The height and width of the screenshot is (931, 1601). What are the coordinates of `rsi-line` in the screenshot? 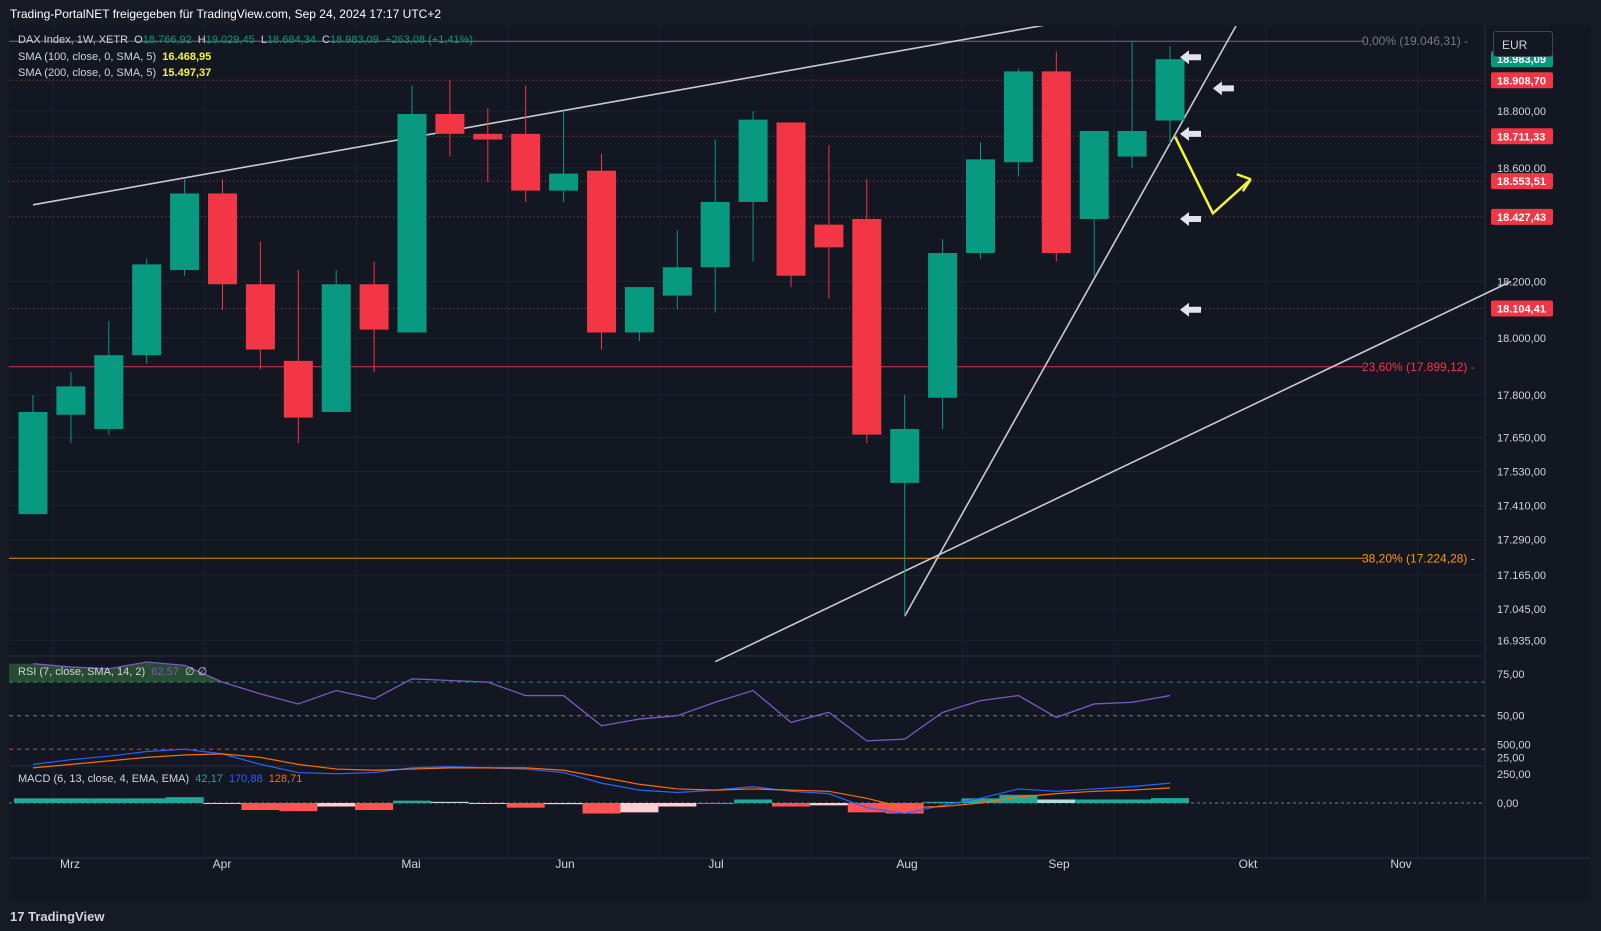 It's located at (601, 701).